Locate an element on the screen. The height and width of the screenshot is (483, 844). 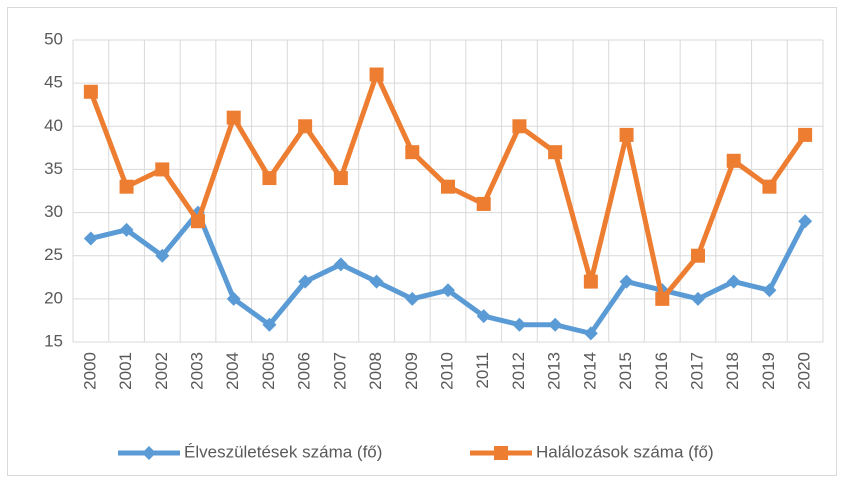
y-tick-label: 40 is located at coordinates (53, 125).